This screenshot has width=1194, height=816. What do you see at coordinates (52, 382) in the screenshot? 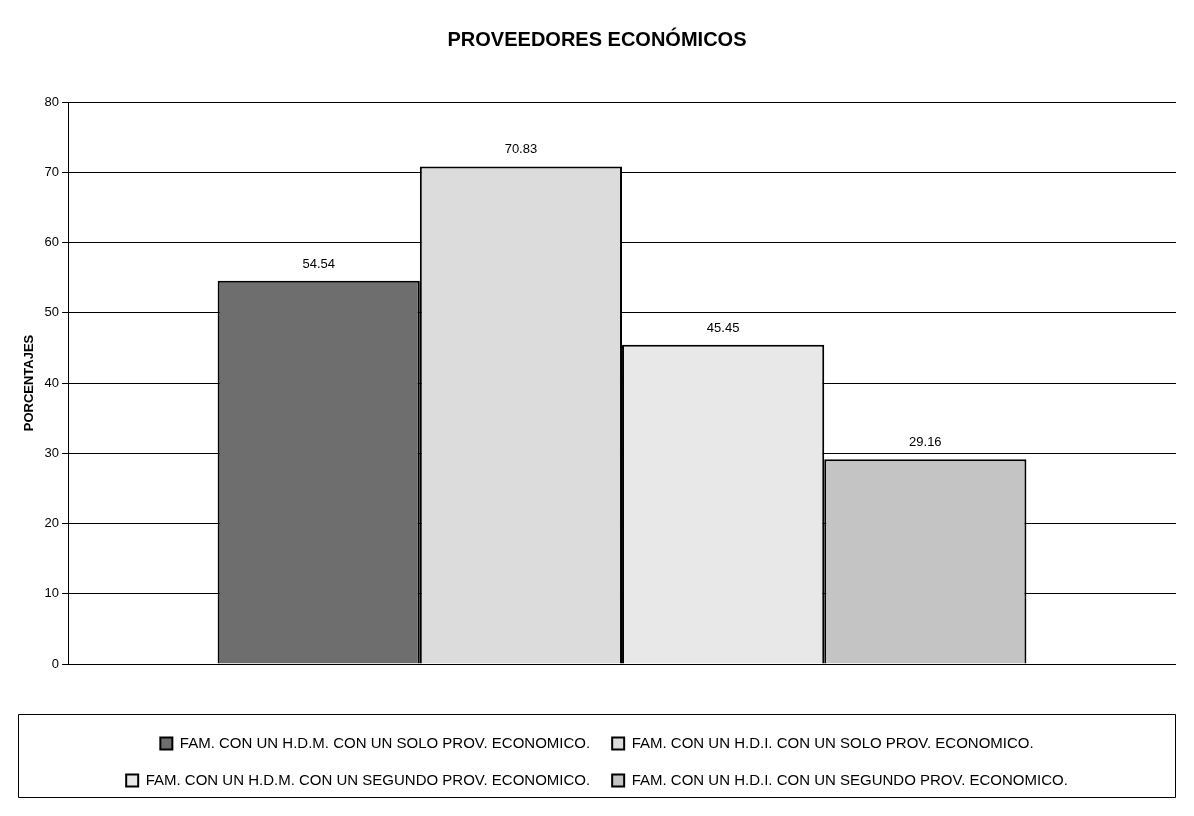
I see `y-tick-label: 40` at bounding box center [52, 382].